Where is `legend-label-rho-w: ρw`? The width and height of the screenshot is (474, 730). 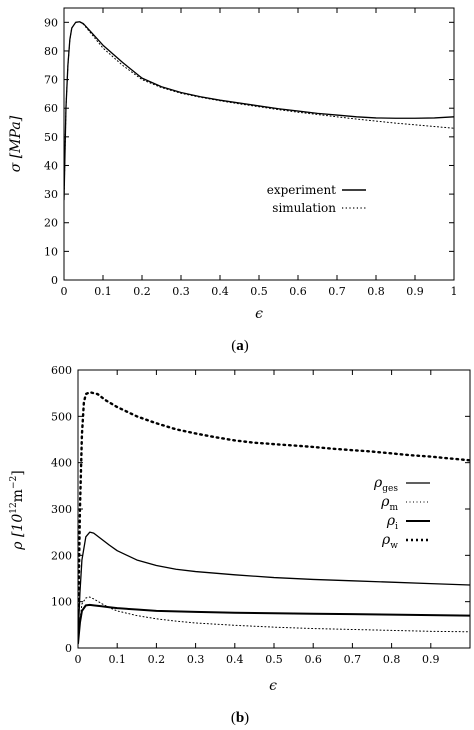 legend-label-rho-w: ρw is located at coordinates (389, 541).